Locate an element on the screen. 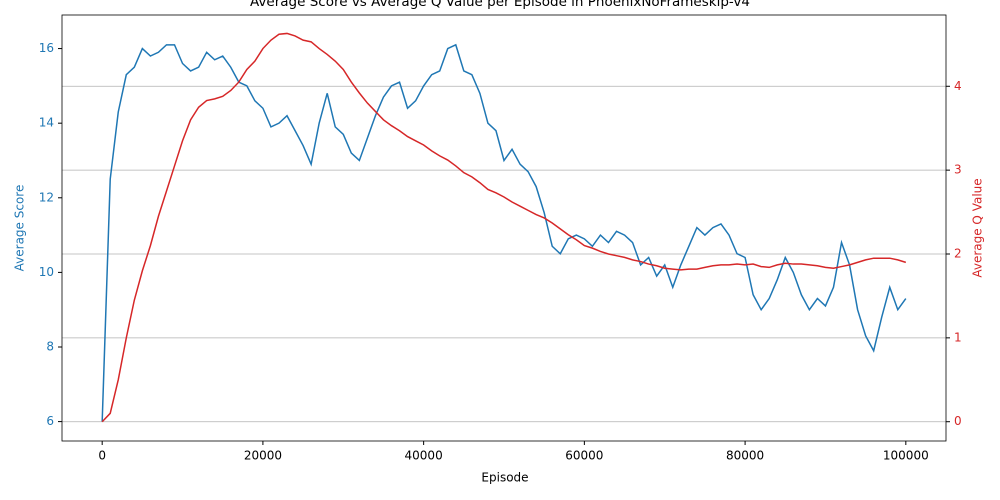 The image size is (1000, 500). y-tick-label: 14 is located at coordinates (46, 123).